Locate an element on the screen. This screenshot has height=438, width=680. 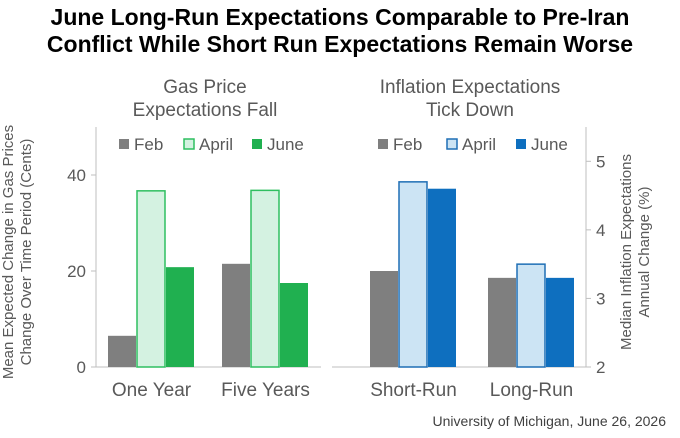
bar-april-long-run is located at coordinates (531, 315).